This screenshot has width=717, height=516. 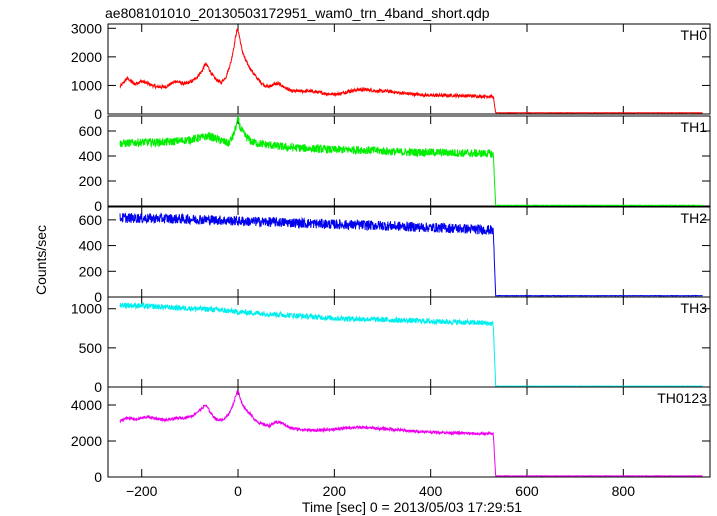 I want to click on x-tick-label: −200, so click(x=142, y=491).